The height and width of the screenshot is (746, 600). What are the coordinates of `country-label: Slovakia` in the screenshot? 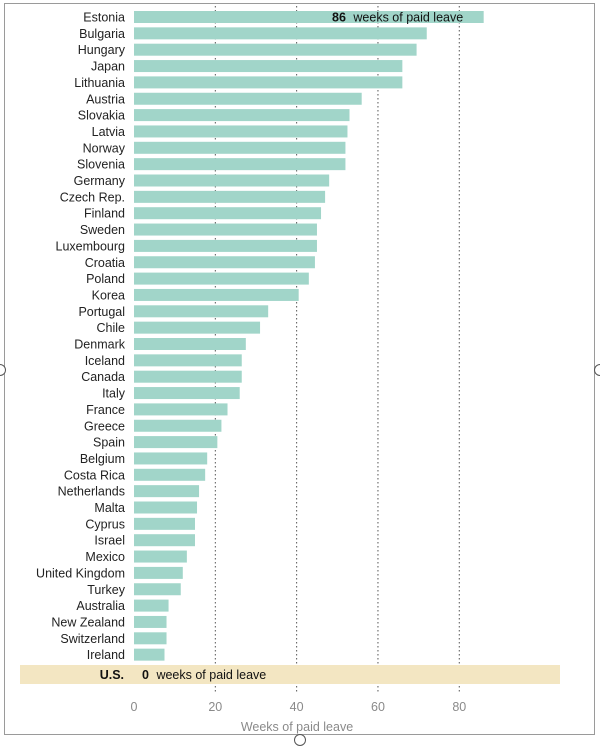 It's located at (101, 116).